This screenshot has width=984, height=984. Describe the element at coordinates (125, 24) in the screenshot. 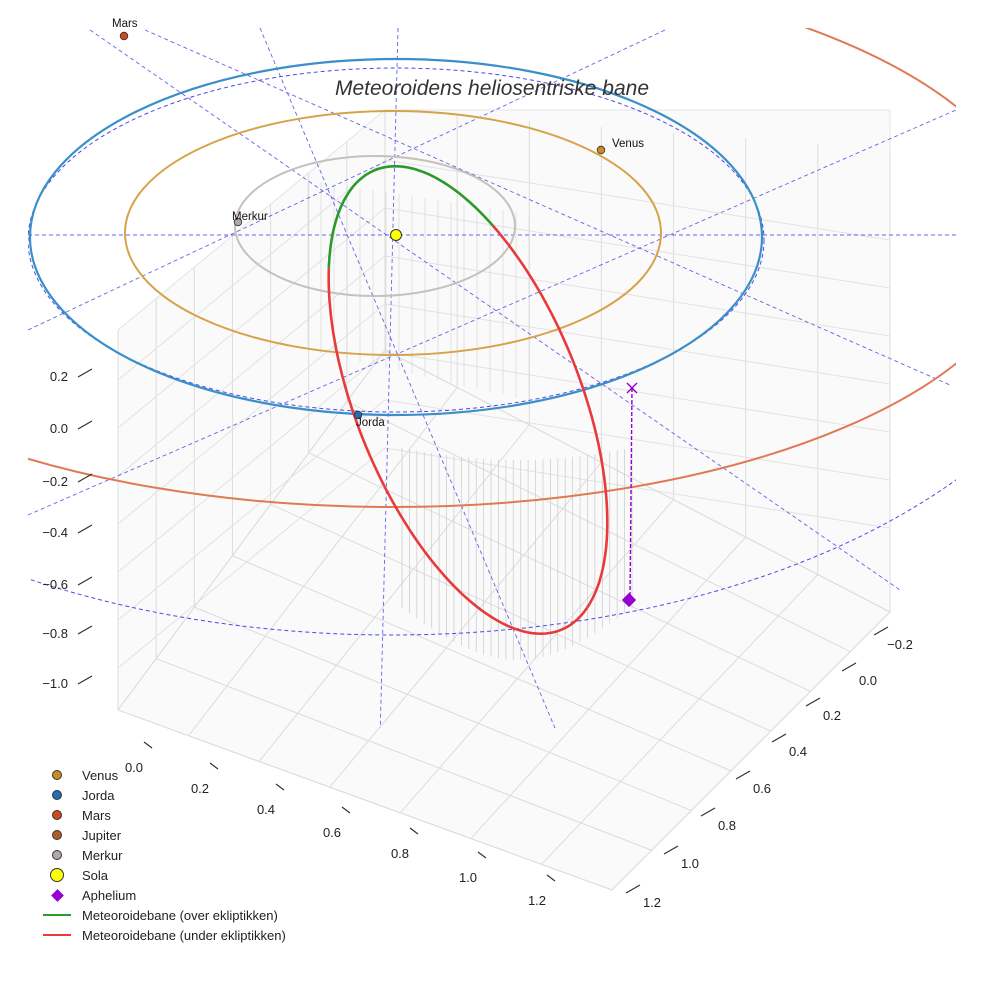

I see `planet-label-mars: Mars` at that location.